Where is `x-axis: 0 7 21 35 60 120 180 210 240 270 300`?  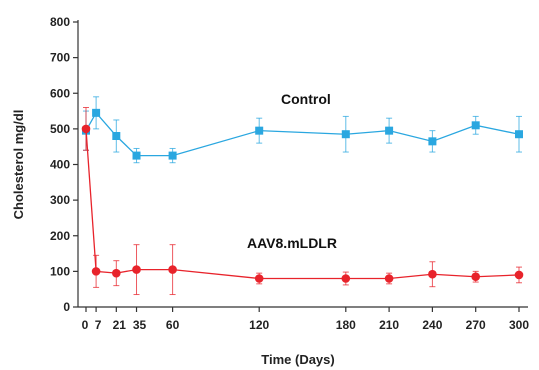
x-axis: 0 7 21 35 60 120 180 210 240 270 300 is located at coordinates (303, 319).